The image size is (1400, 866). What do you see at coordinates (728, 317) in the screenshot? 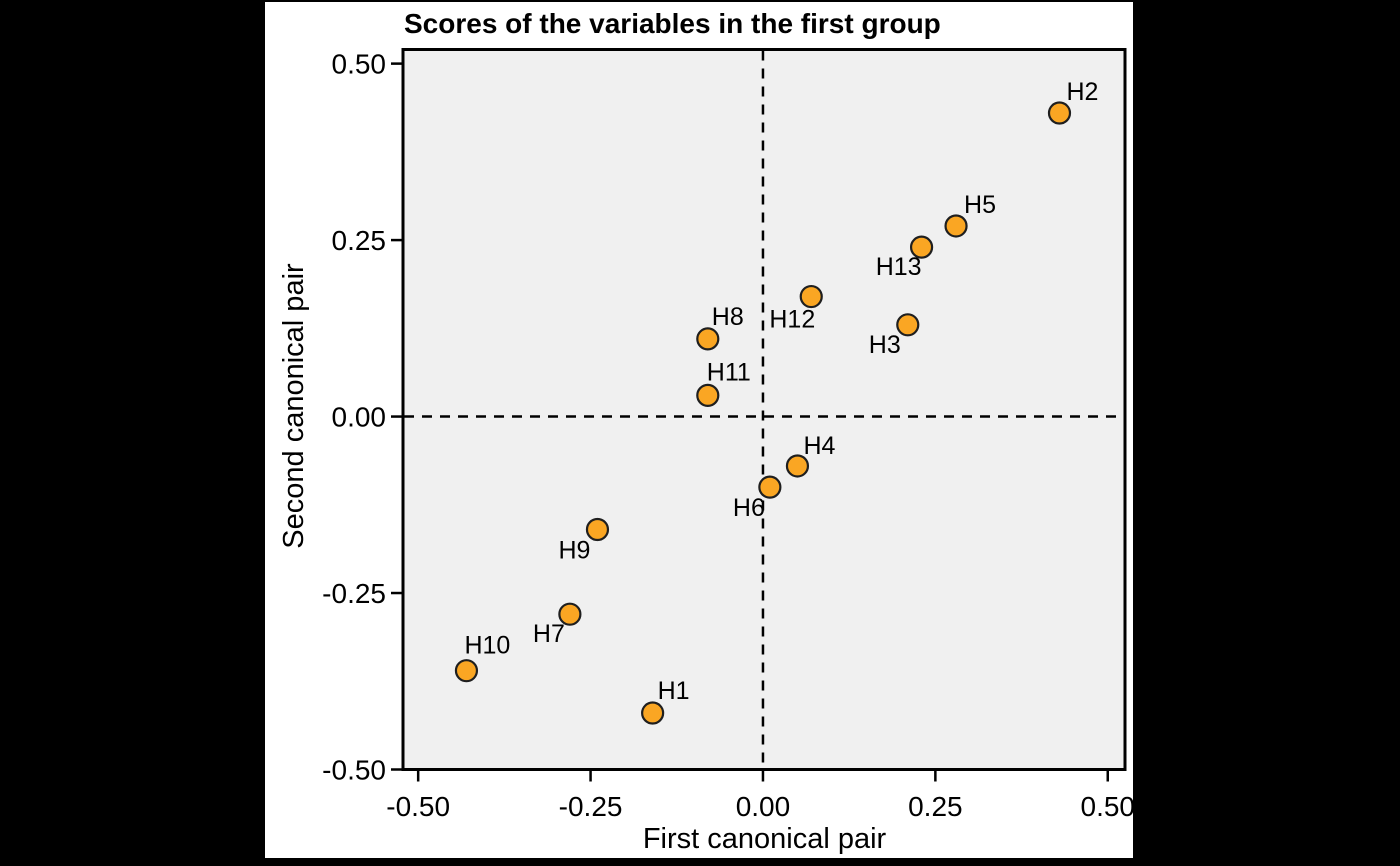
I see `point-label-h8: H8` at bounding box center [728, 317].